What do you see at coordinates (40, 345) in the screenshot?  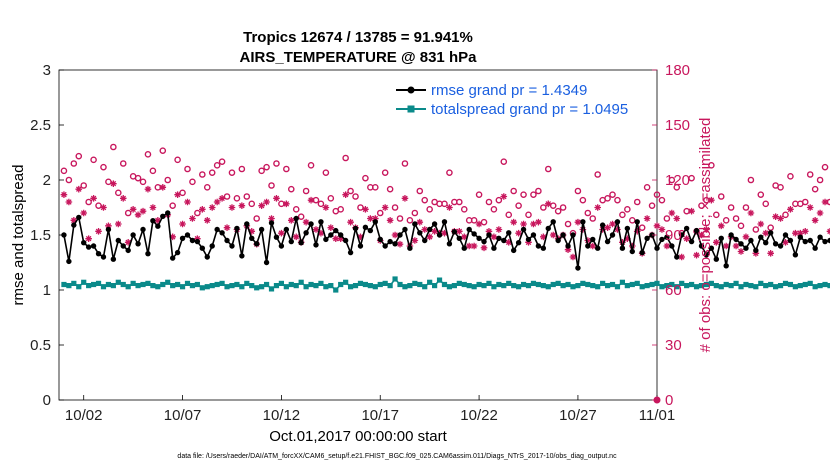 I see `y-tick-label: 0.5` at bounding box center [40, 345].